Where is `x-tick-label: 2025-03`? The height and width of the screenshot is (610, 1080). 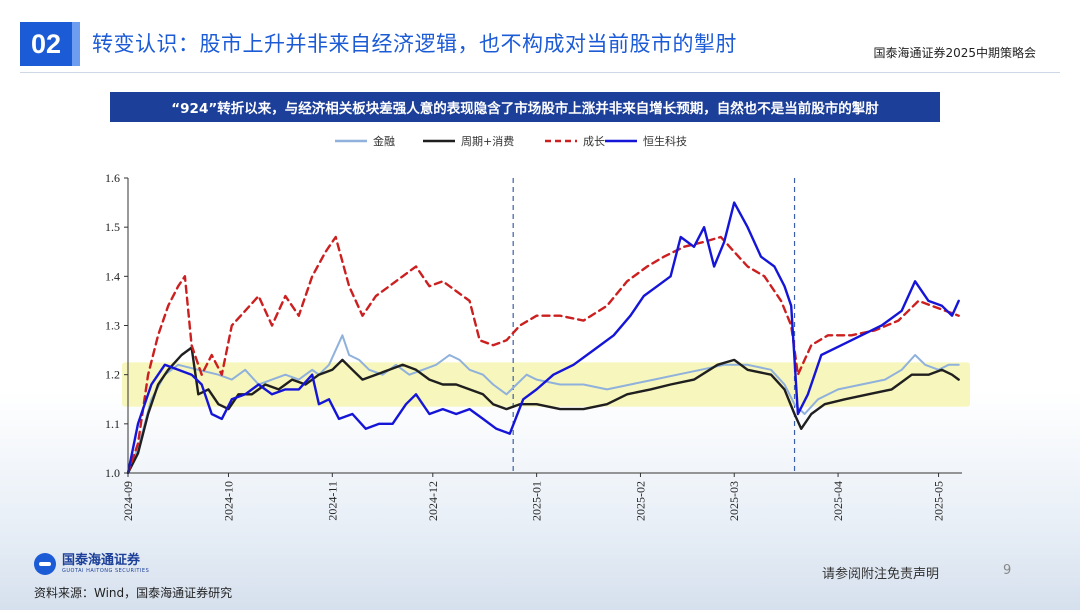 x-tick-label: 2025-03 is located at coordinates (734, 501).